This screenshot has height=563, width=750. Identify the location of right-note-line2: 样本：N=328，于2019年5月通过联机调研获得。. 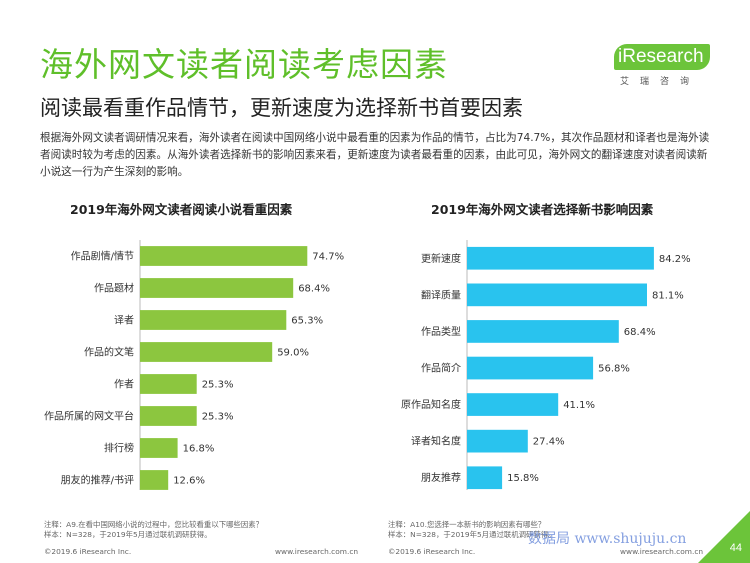
(472, 534).